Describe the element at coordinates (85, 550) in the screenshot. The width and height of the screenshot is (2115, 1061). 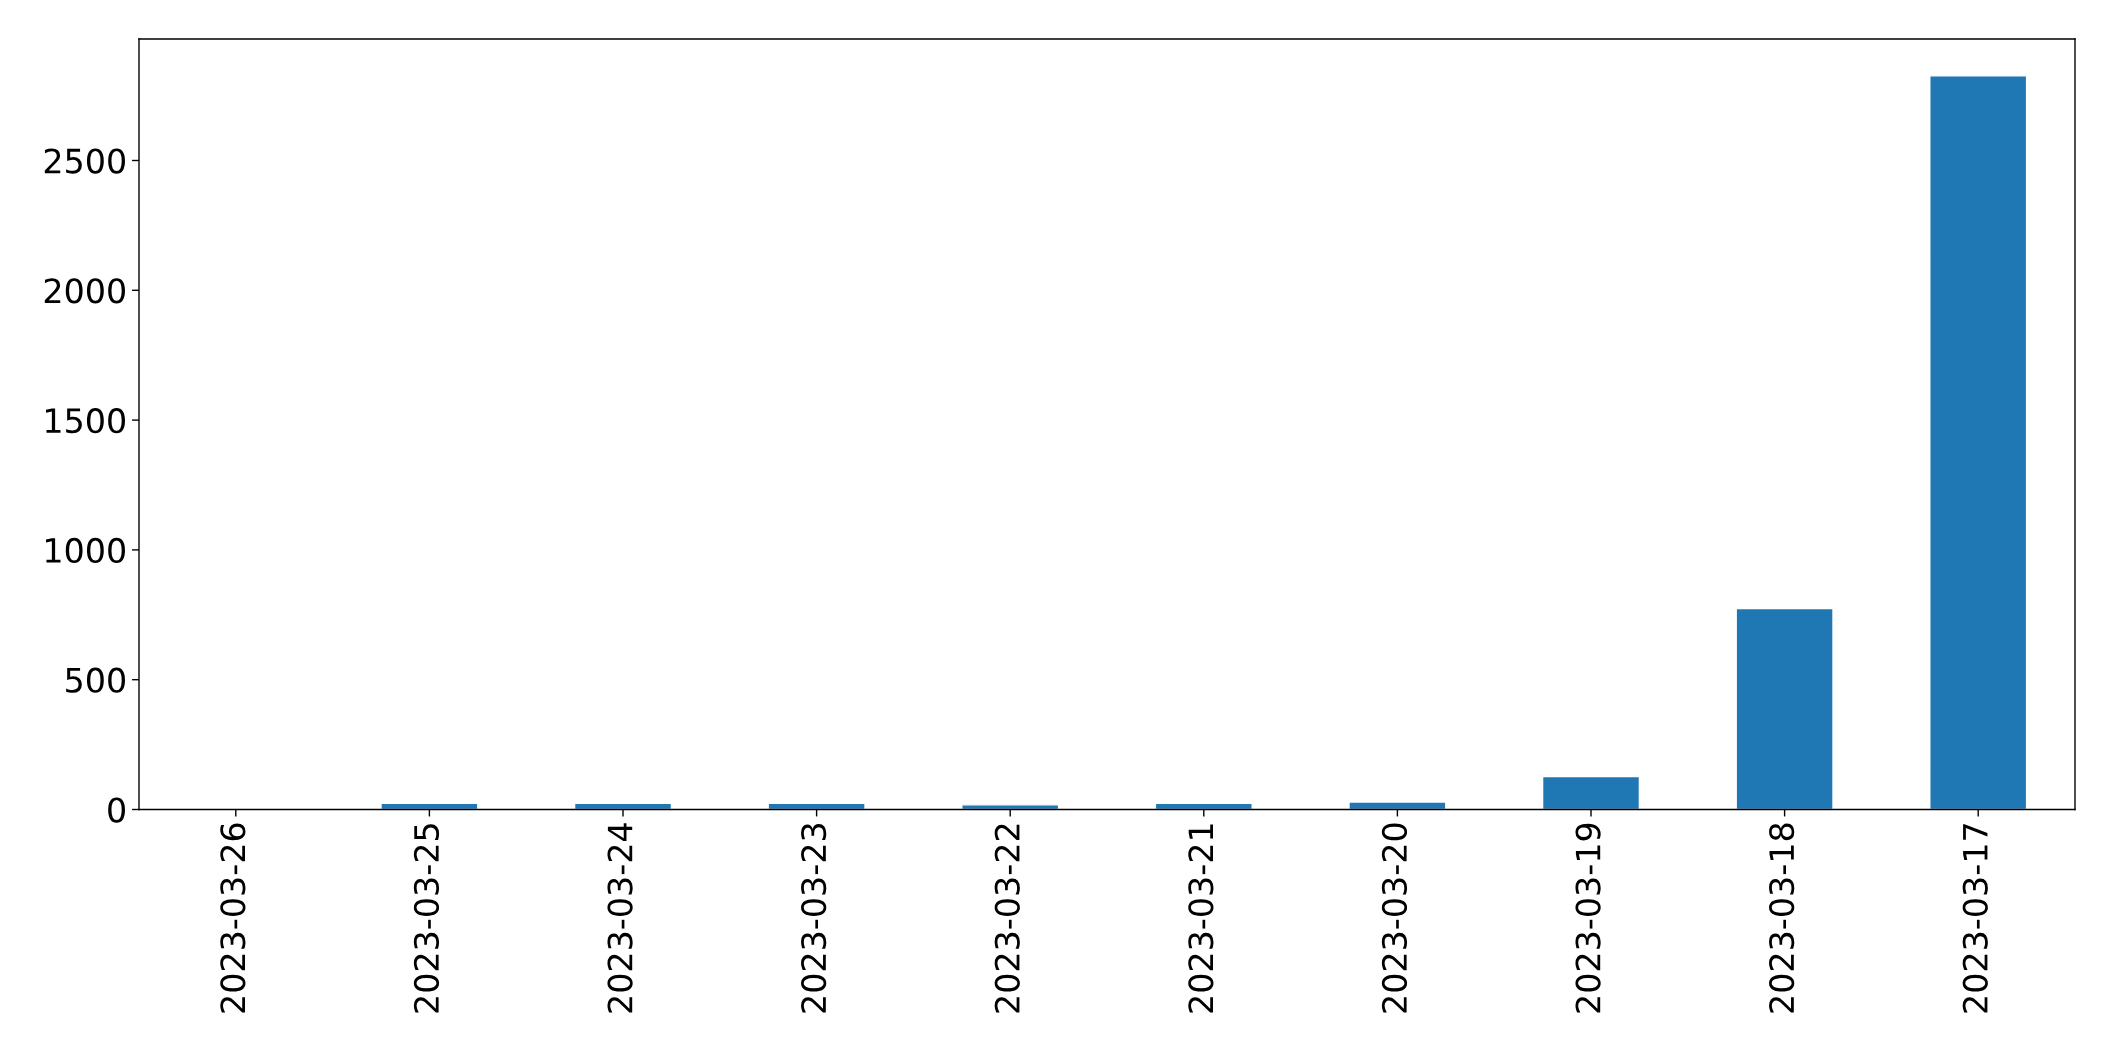
I see `y-tick-label: 1000` at that location.